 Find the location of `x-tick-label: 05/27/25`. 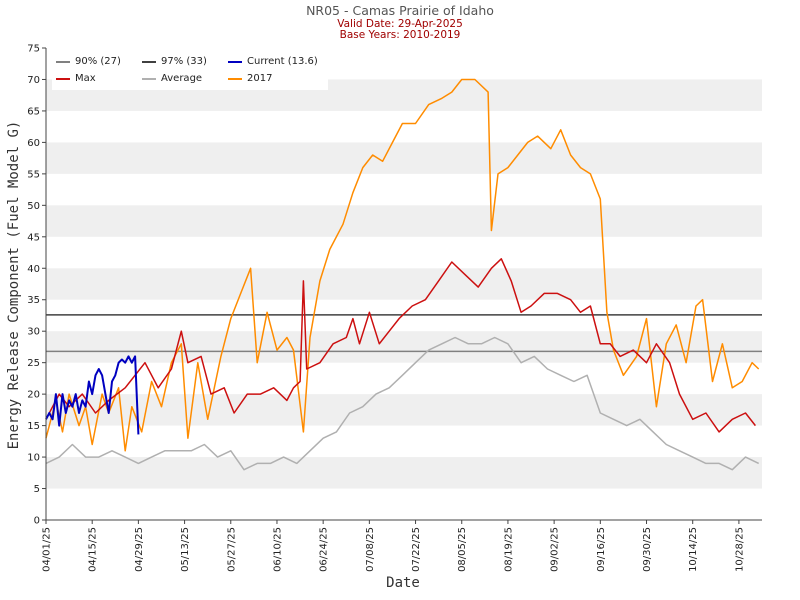

x-tick-label: 05/27/25 is located at coordinates (231, 549).